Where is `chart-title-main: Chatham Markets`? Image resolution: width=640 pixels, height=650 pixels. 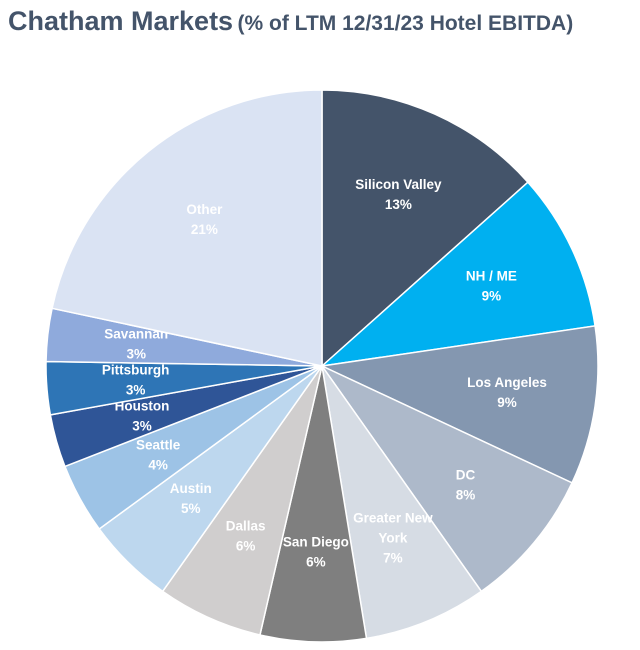 chart-title-main: Chatham Markets is located at coordinates (121, 21).